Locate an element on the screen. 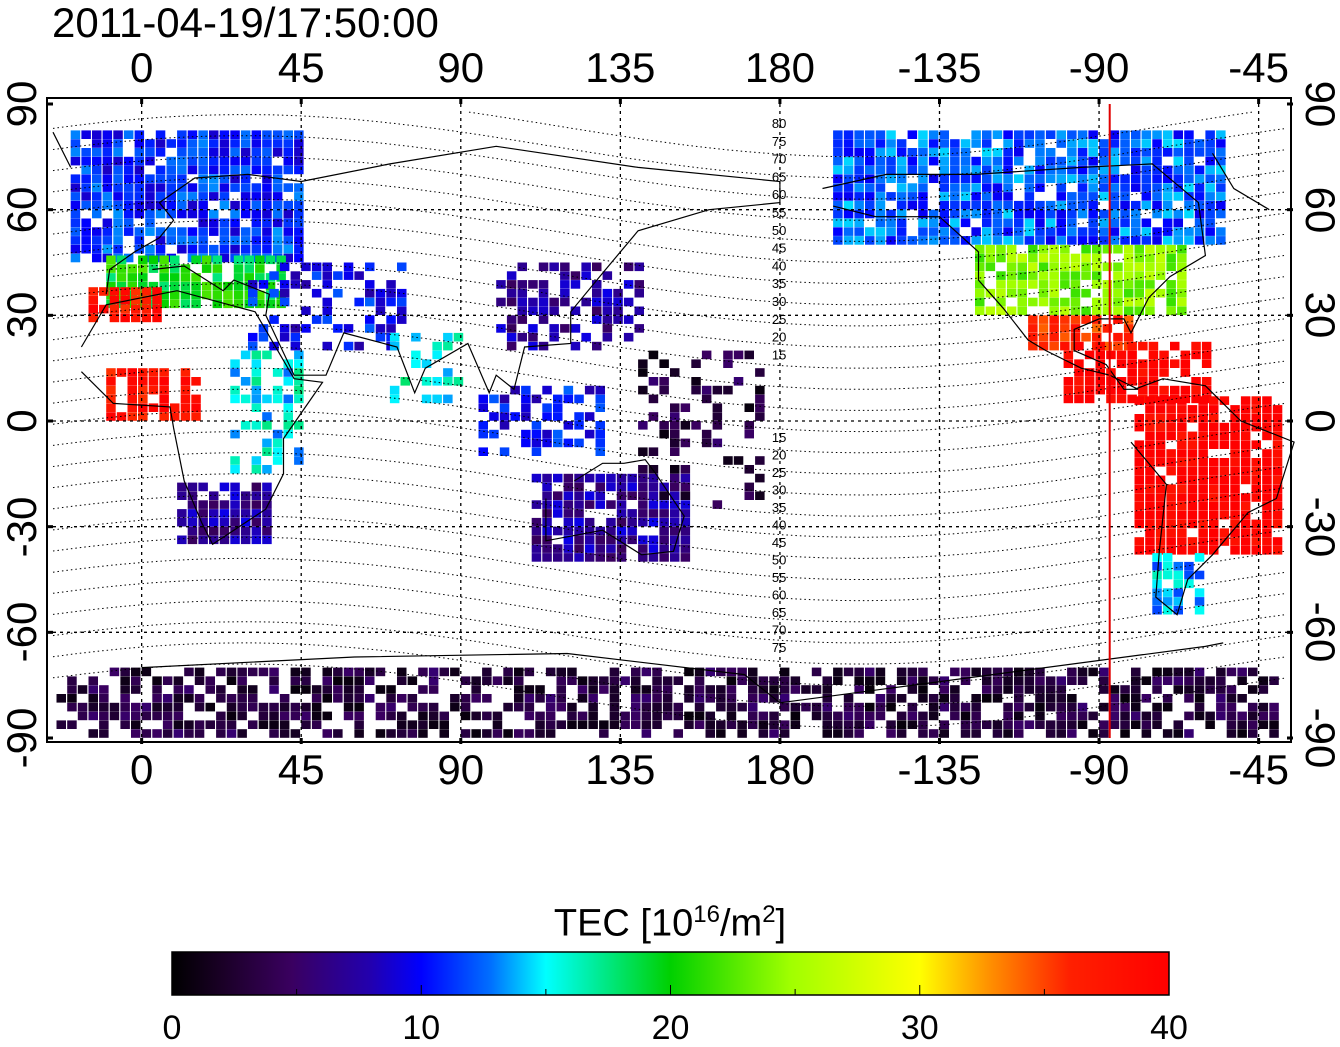 This screenshot has height=1047, width=1340. colorbar-tick-label: 10 is located at coordinates (421, 1028).